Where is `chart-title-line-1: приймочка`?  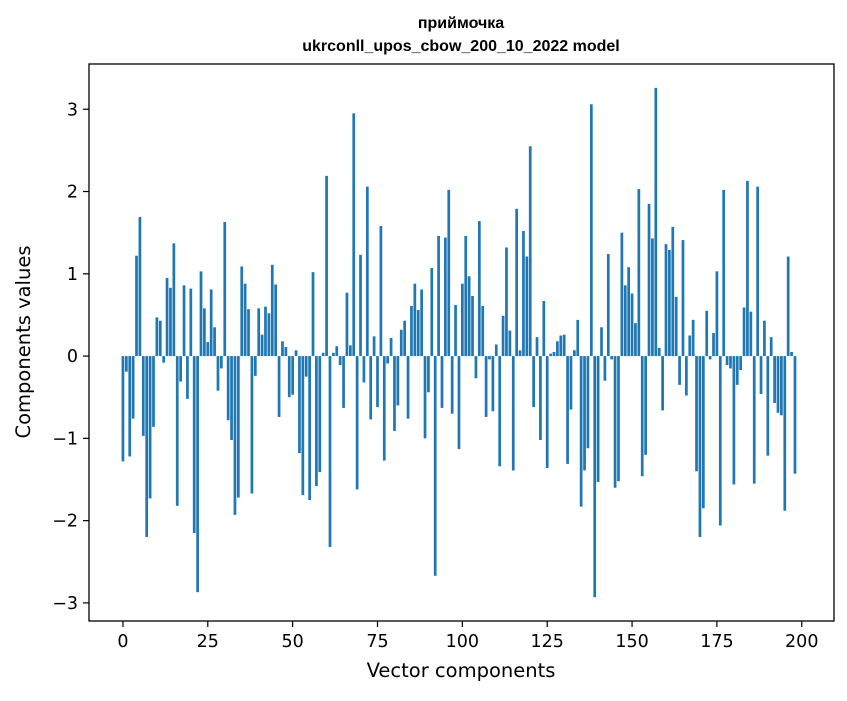
chart-title-line-1: приймочка is located at coordinates (461, 23).